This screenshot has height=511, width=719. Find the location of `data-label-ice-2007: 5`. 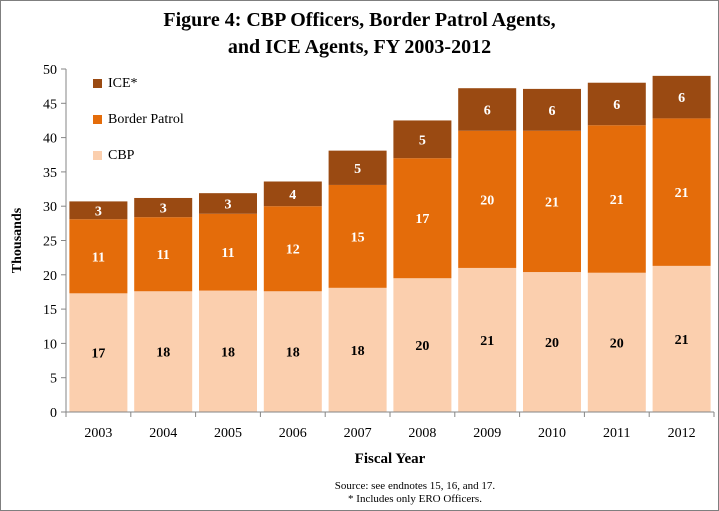

data-label-ice-2007: 5 is located at coordinates (357, 169).